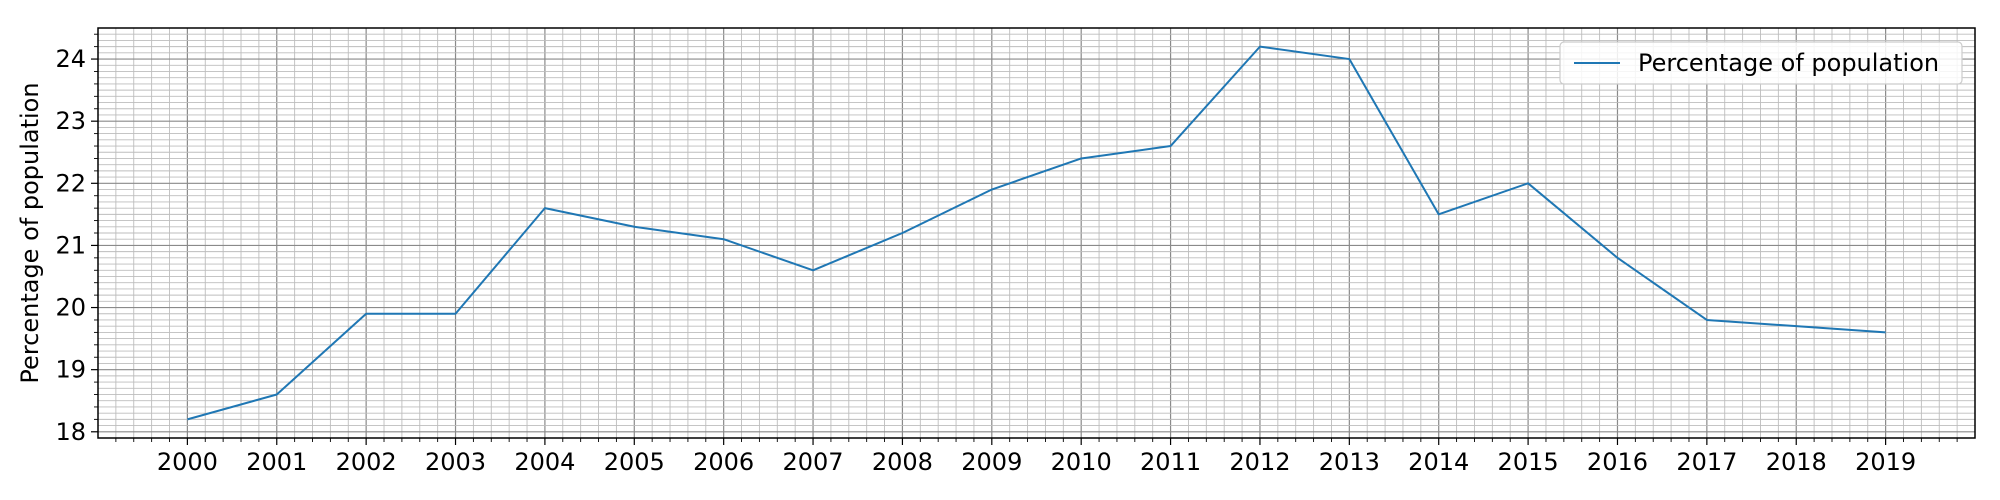  What do you see at coordinates (1706, 462) in the screenshot?
I see `x-tick-label: 2017` at bounding box center [1706, 462].